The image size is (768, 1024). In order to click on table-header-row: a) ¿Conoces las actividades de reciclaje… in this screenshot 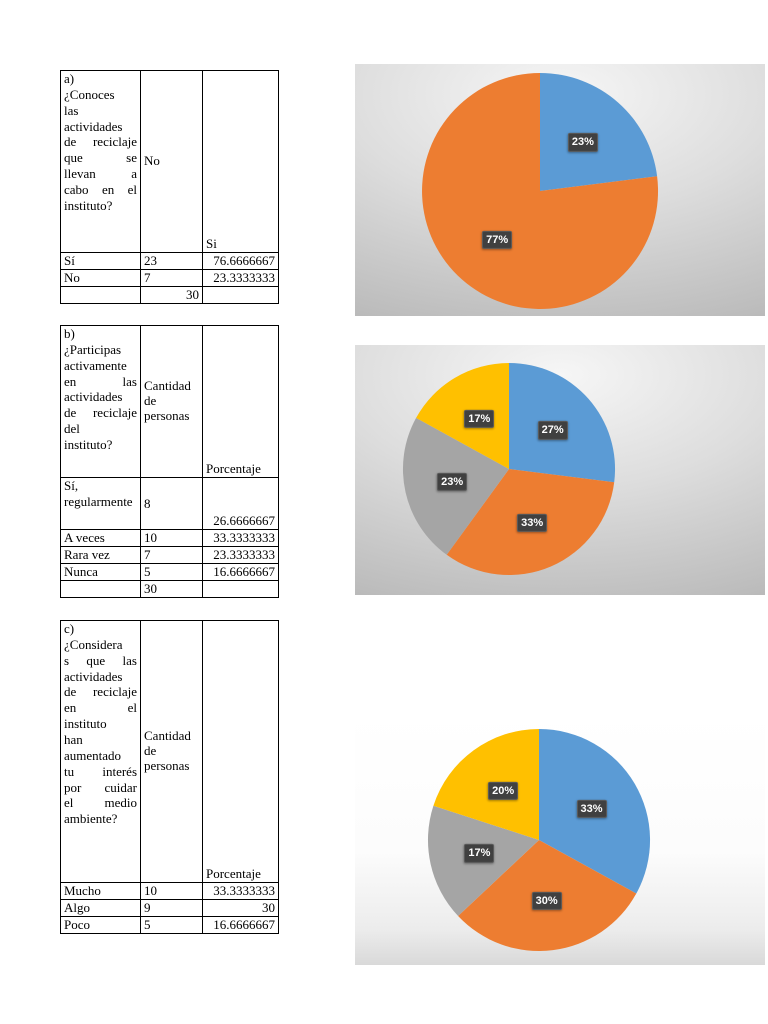, I will do `click(169, 161)`.